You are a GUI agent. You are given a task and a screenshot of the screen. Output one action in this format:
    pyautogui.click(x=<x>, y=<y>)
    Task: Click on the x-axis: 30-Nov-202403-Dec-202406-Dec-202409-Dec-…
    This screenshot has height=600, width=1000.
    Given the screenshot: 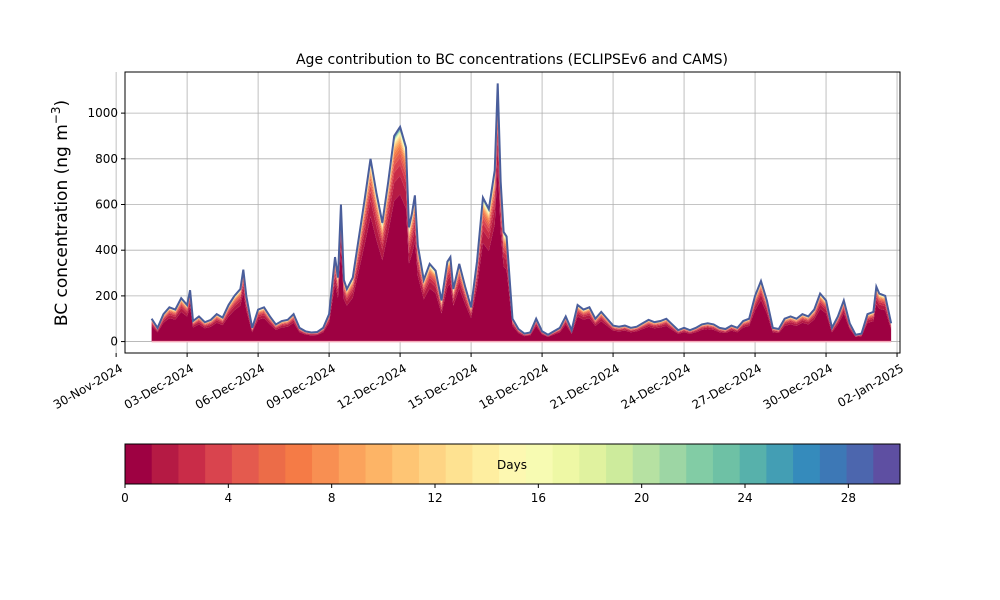 What is the action you would take?
    pyautogui.click(x=478, y=382)
    